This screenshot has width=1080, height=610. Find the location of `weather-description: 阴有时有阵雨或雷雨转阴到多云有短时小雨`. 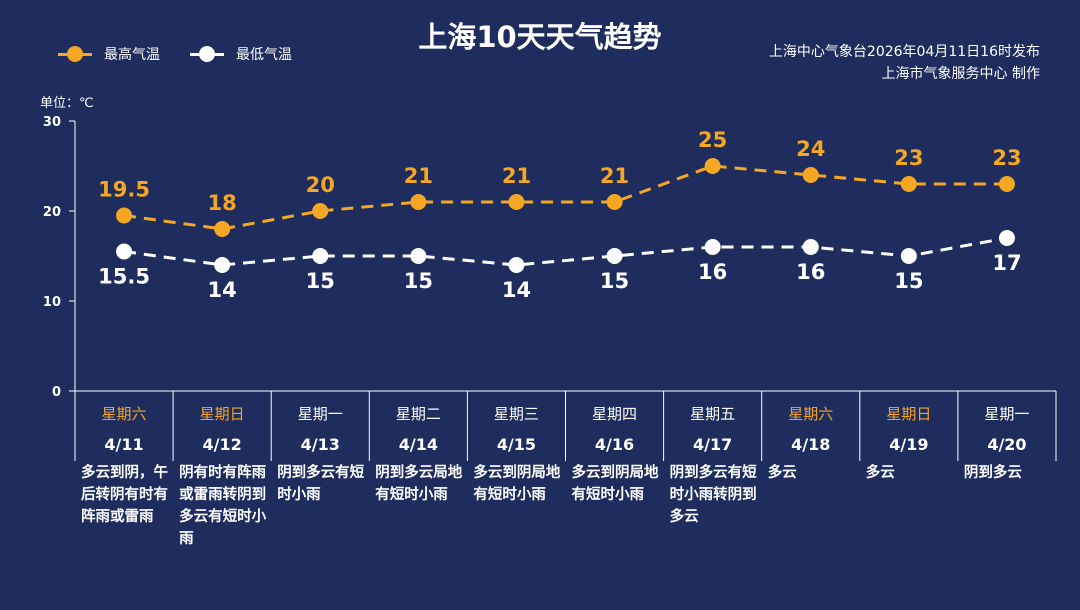

weather-description: 阴有时有阵雨或雷雨转阴到多云有短时小雨 is located at coordinates (223, 506).